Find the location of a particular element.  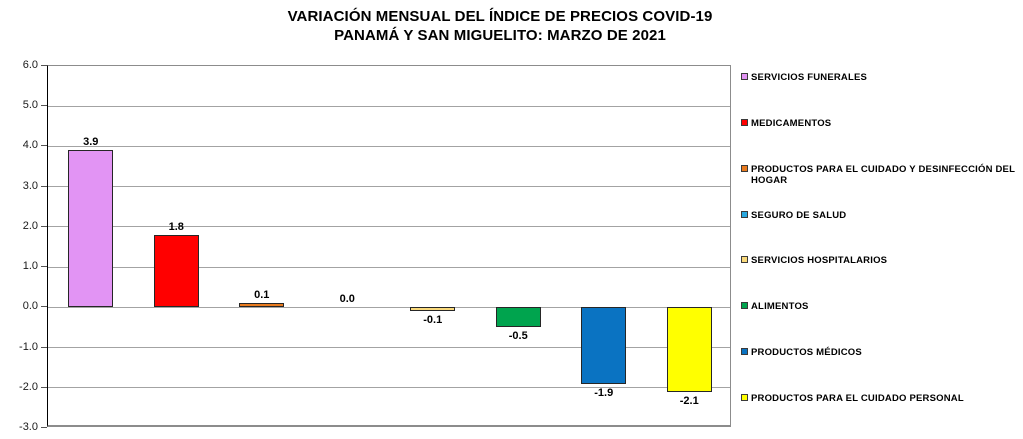

legend-item-servicios-funerales: SERVICIOS FUNERALES is located at coordinates (804, 77).